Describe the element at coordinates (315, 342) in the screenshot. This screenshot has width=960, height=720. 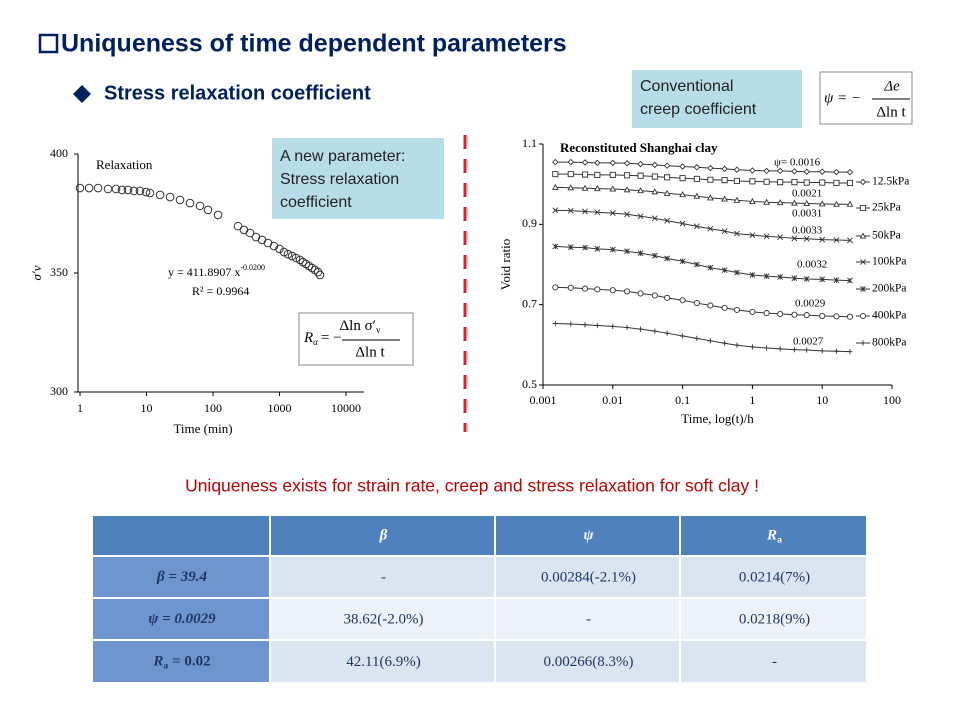
I see `formula-sub: α` at that location.